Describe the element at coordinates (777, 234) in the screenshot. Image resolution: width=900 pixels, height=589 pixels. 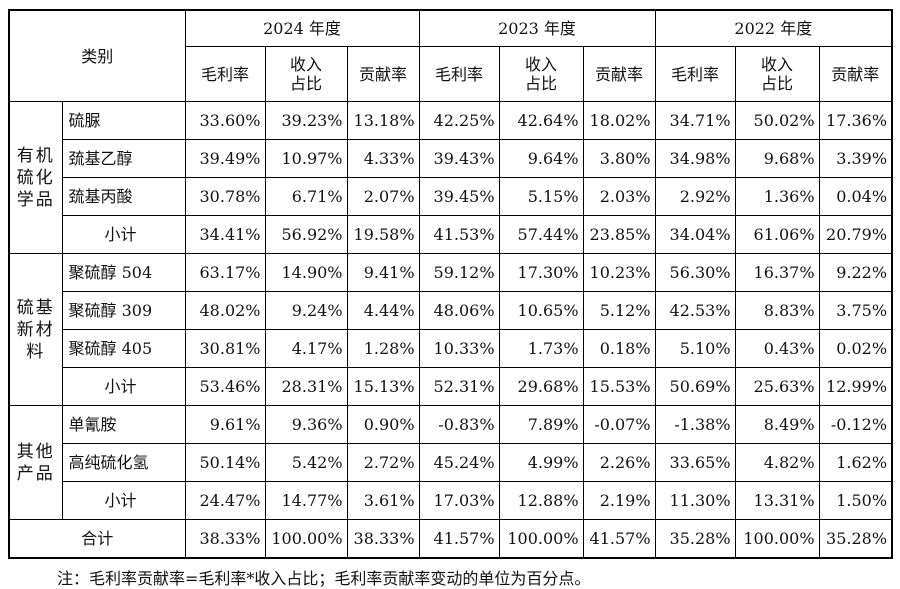
I see `value-cell: 61.06%` at that location.